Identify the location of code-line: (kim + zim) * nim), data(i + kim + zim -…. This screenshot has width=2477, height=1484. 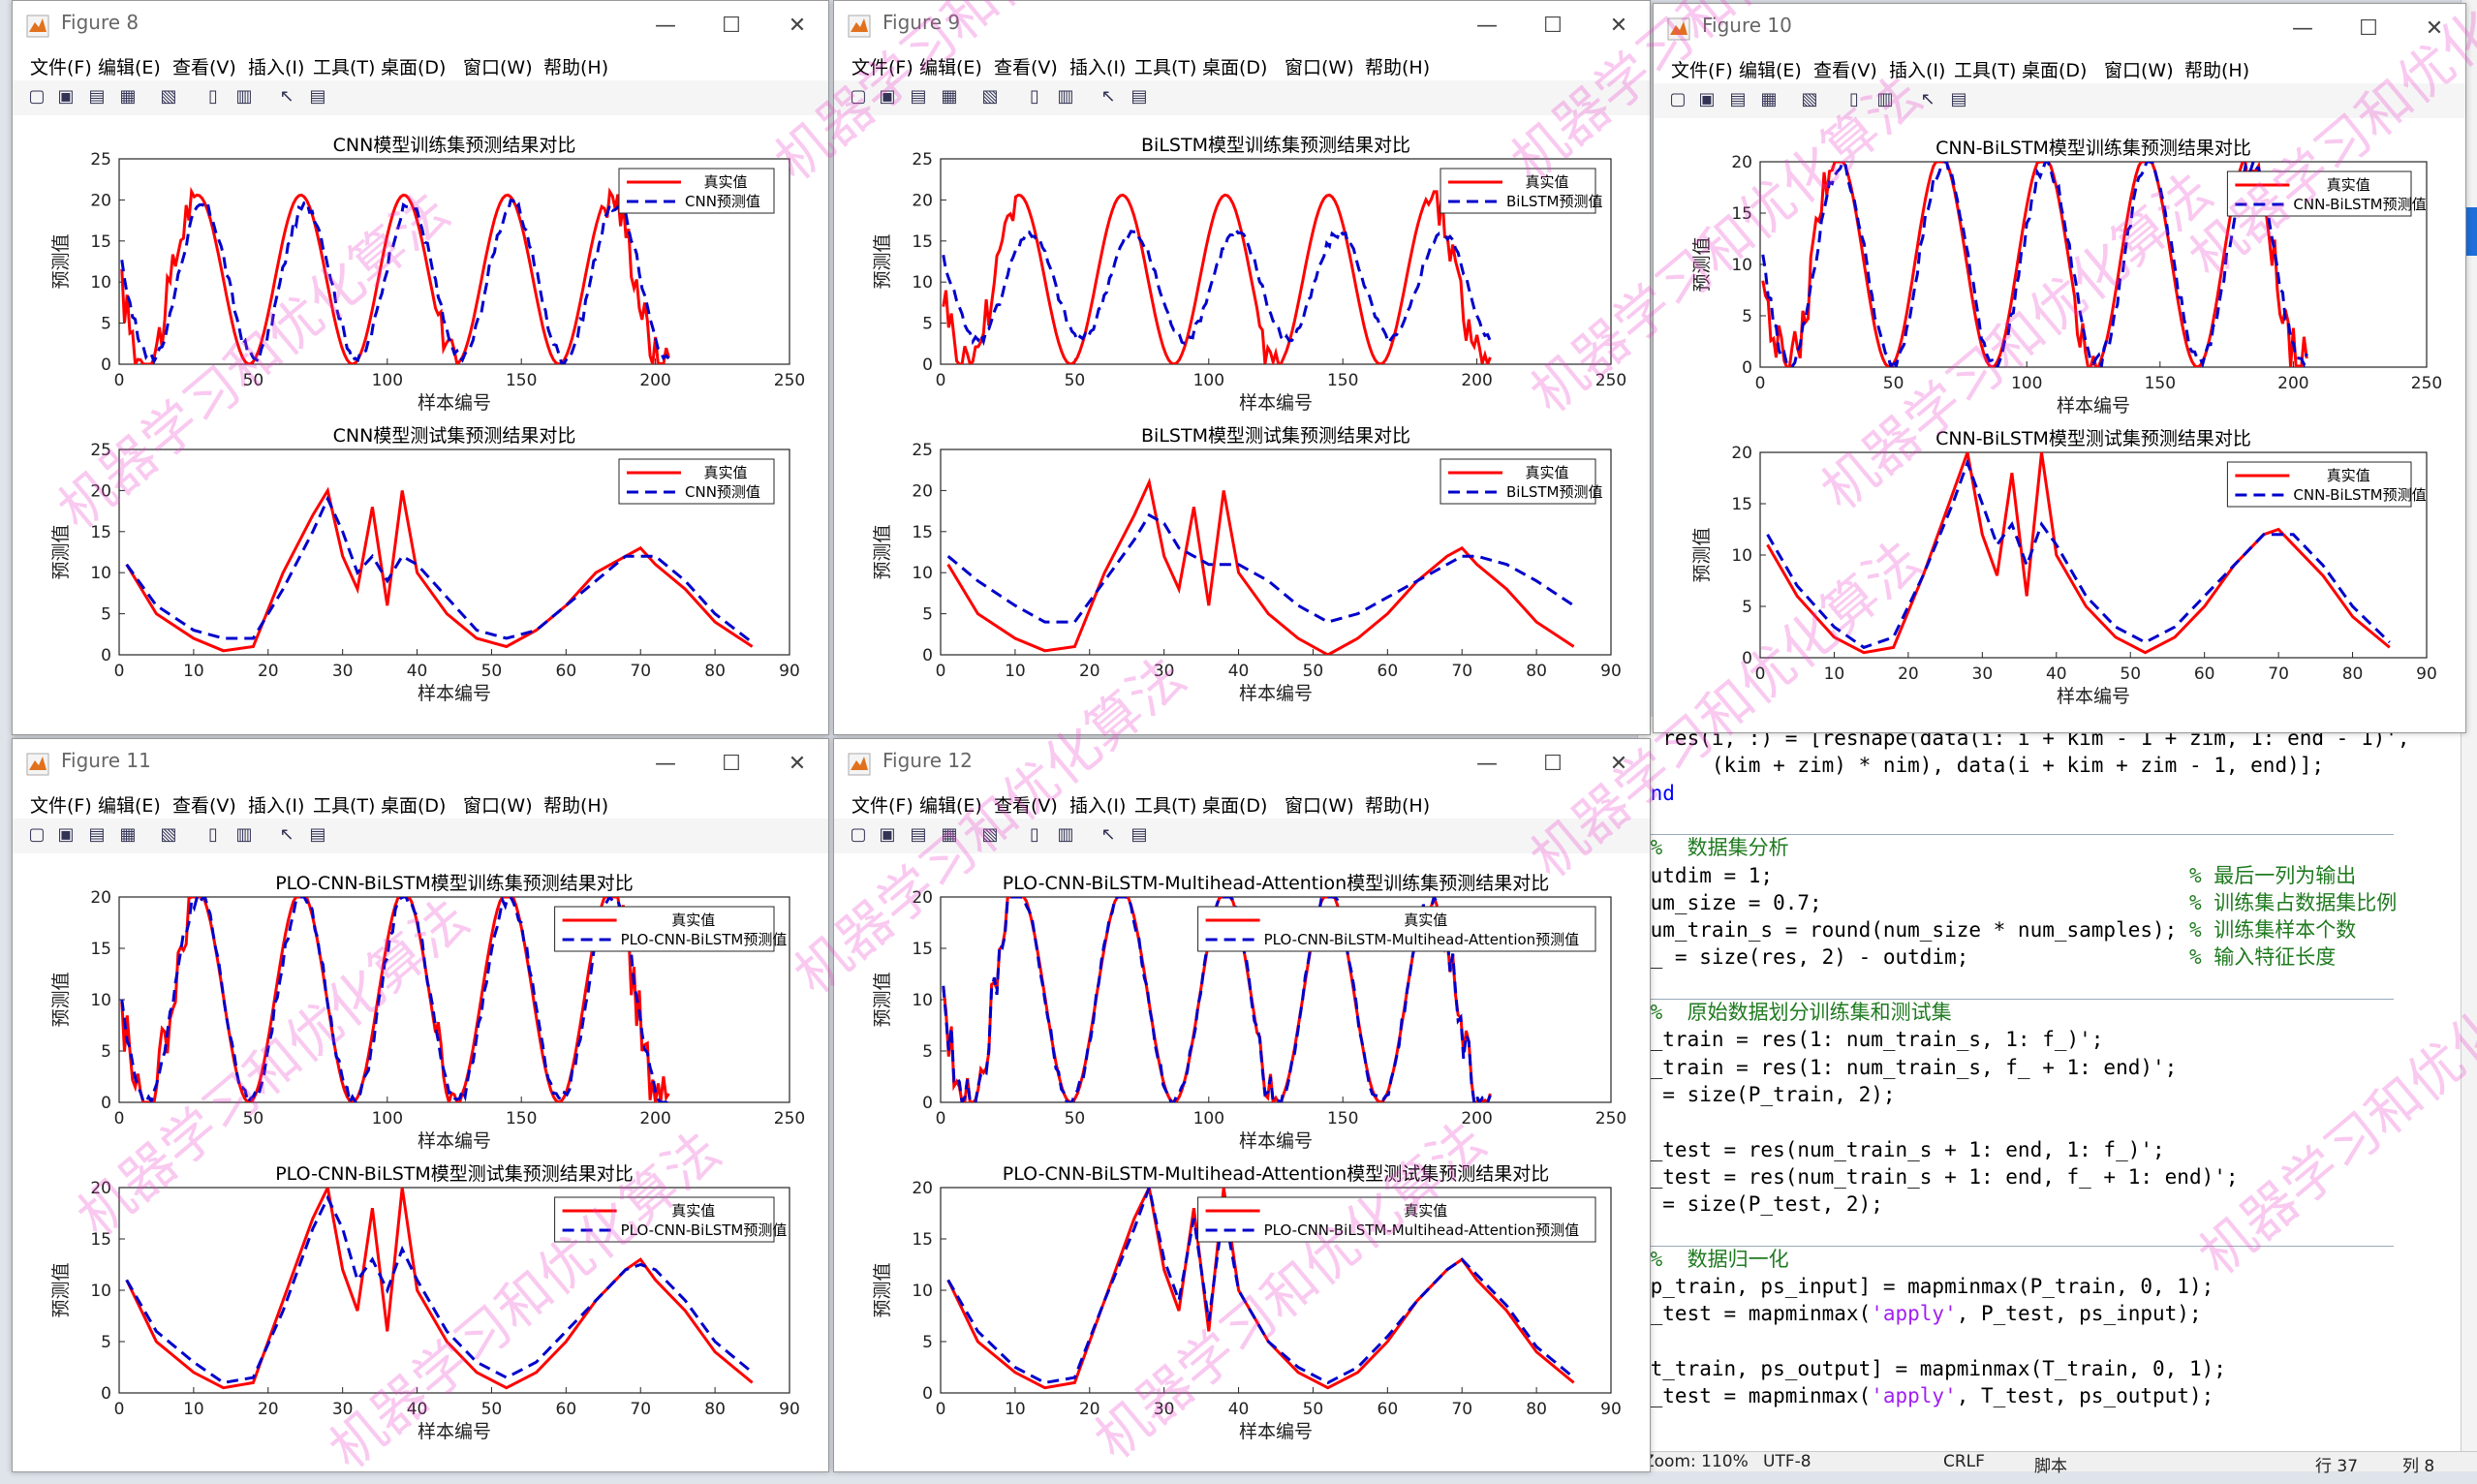
(1981, 766).